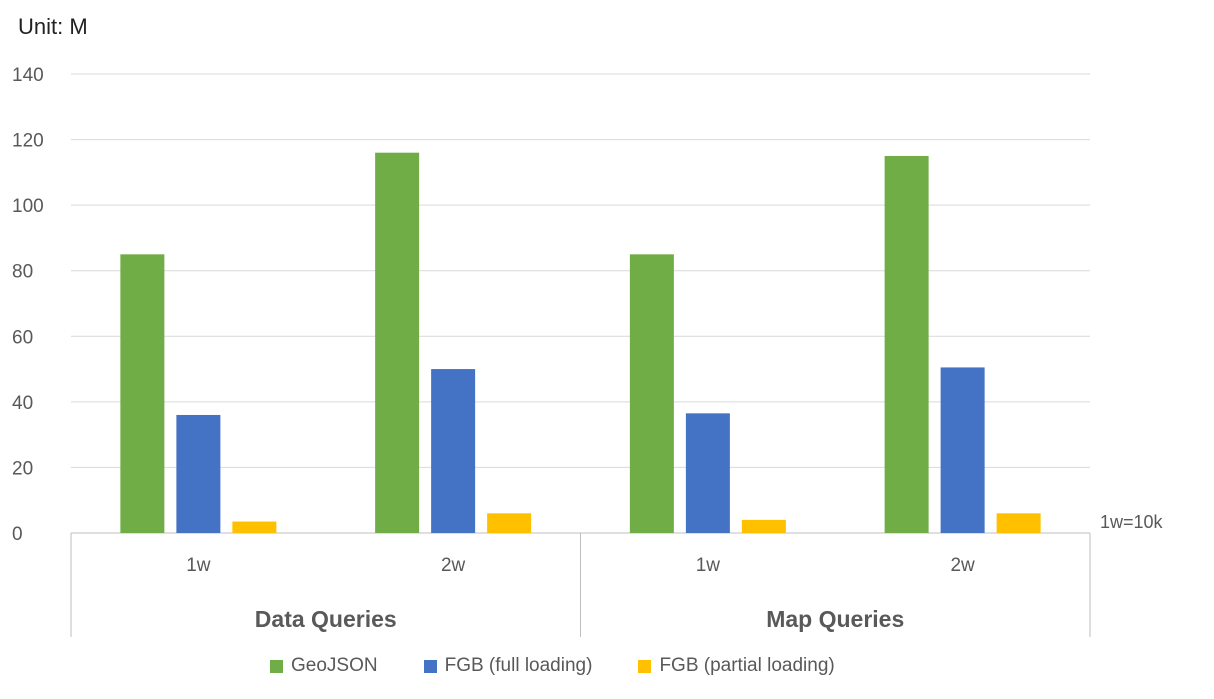  What do you see at coordinates (326, 619) in the screenshot?
I see `group-label: Data Queries` at bounding box center [326, 619].